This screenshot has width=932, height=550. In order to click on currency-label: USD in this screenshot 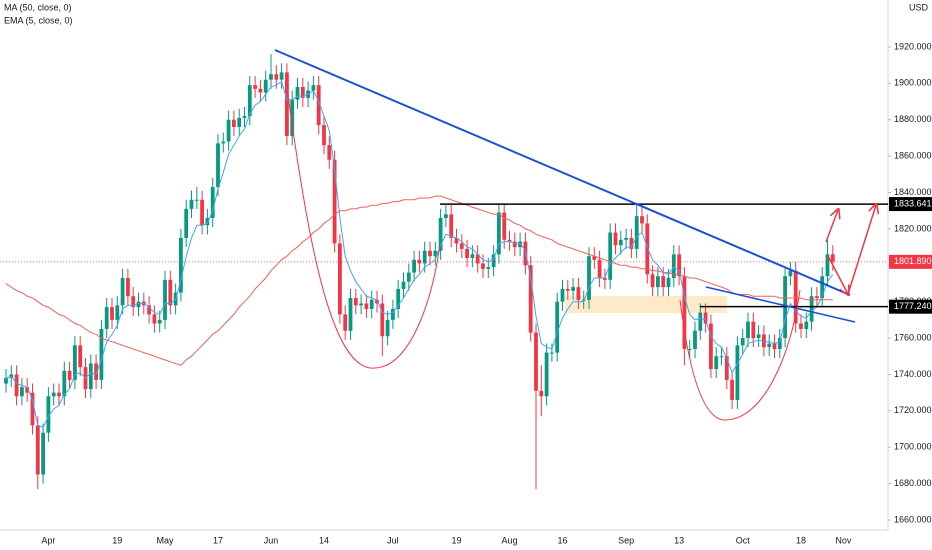, I will do `click(919, 7)`.